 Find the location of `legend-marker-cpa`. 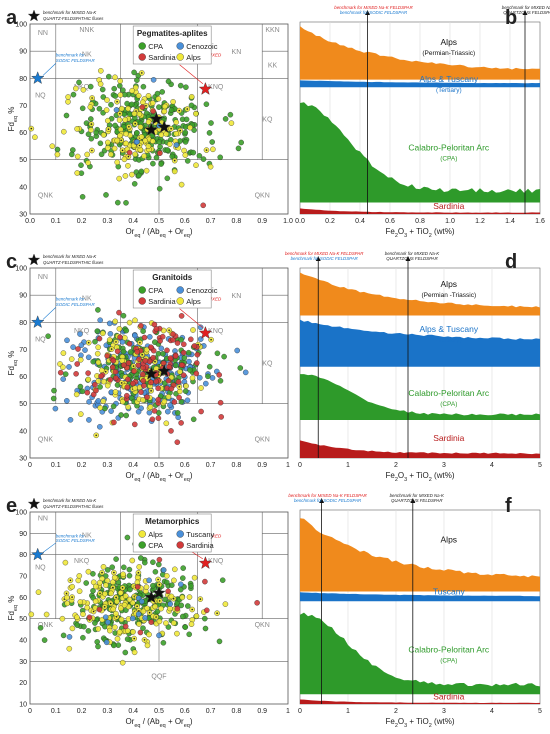

legend-marker-cpa is located at coordinates (142, 290).